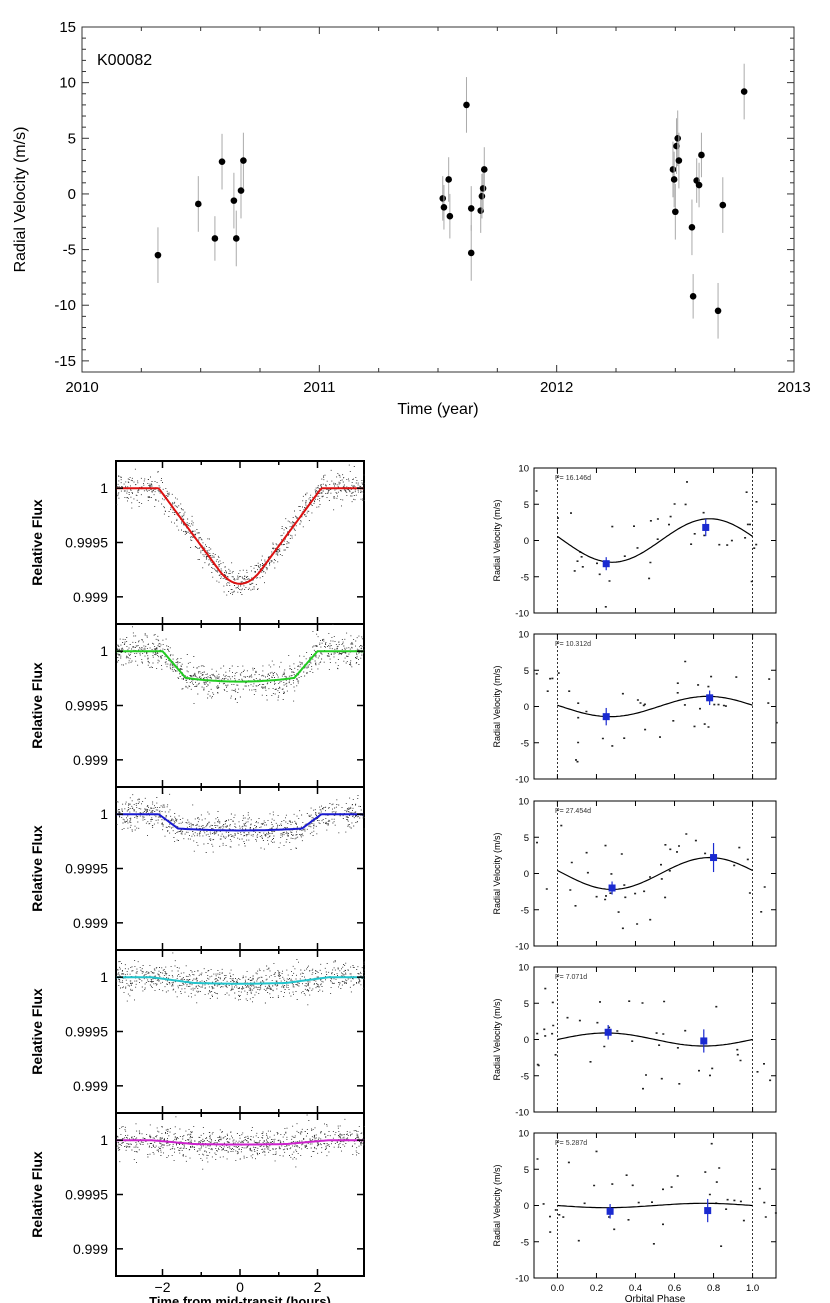 Image resolution: width=830 pixels, height=1303 pixels. I want to click on rv-phase-panel-3: 10 5 0 -5 -10 P= 27.454d Radial Velocity (m/s), so click(634, 875).